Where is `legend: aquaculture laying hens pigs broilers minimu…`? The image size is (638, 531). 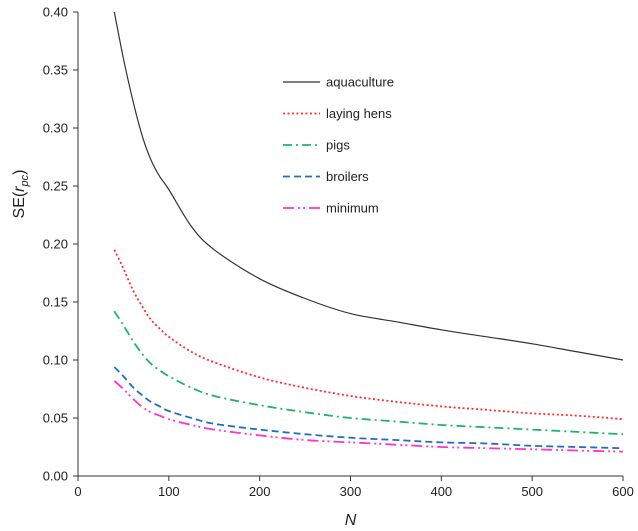
legend: aquaculture laying hens pigs broilers minimu… is located at coordinates (338, 145).